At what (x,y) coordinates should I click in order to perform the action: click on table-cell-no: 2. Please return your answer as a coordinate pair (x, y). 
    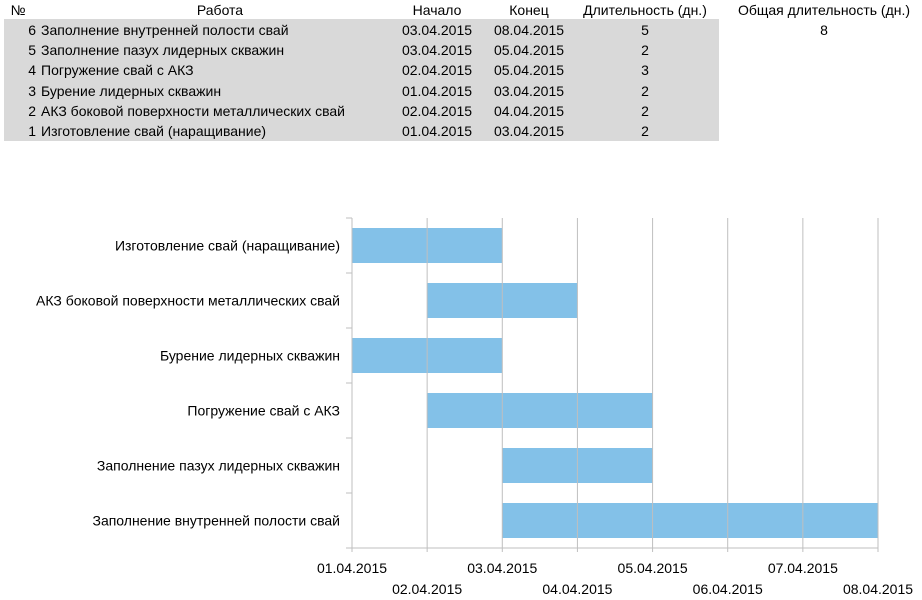
    Looking at the image, I should click on (32, 110).